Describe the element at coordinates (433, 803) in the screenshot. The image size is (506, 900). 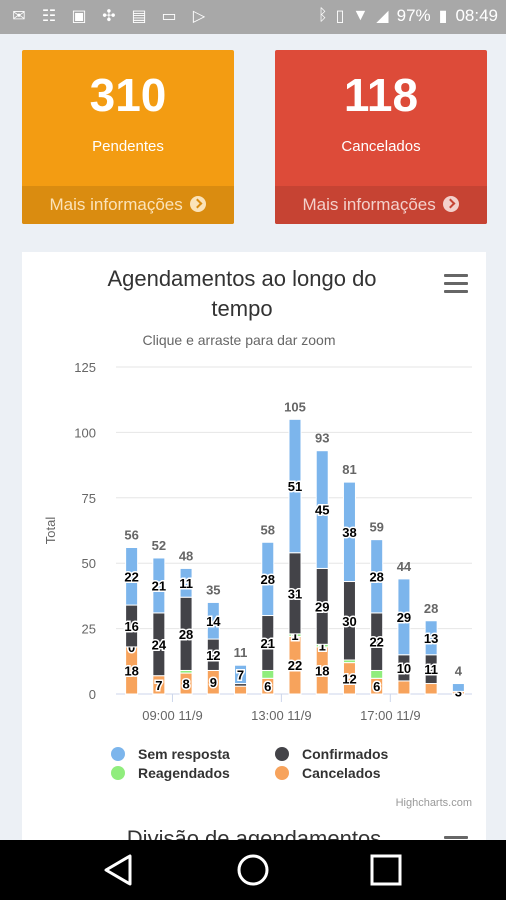
I see `chart-credits: Highcharts.com` at that location.